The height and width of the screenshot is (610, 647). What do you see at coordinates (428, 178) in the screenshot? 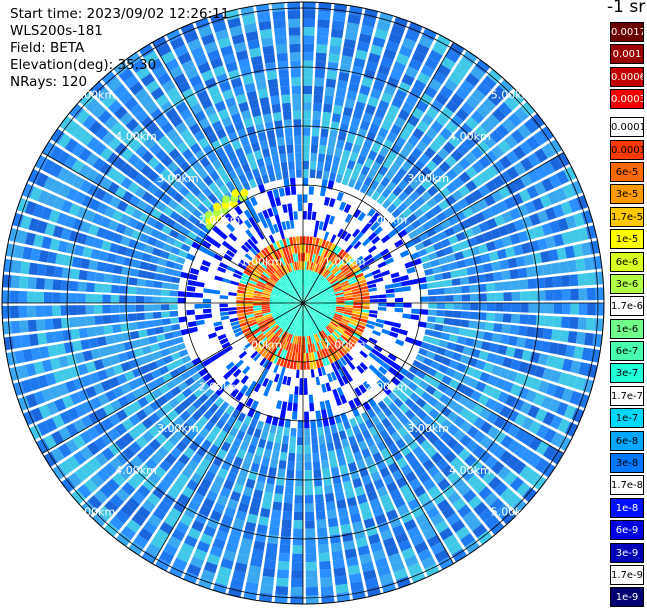
I see `range-label: 3.00km` at bounding box center [428, 178].